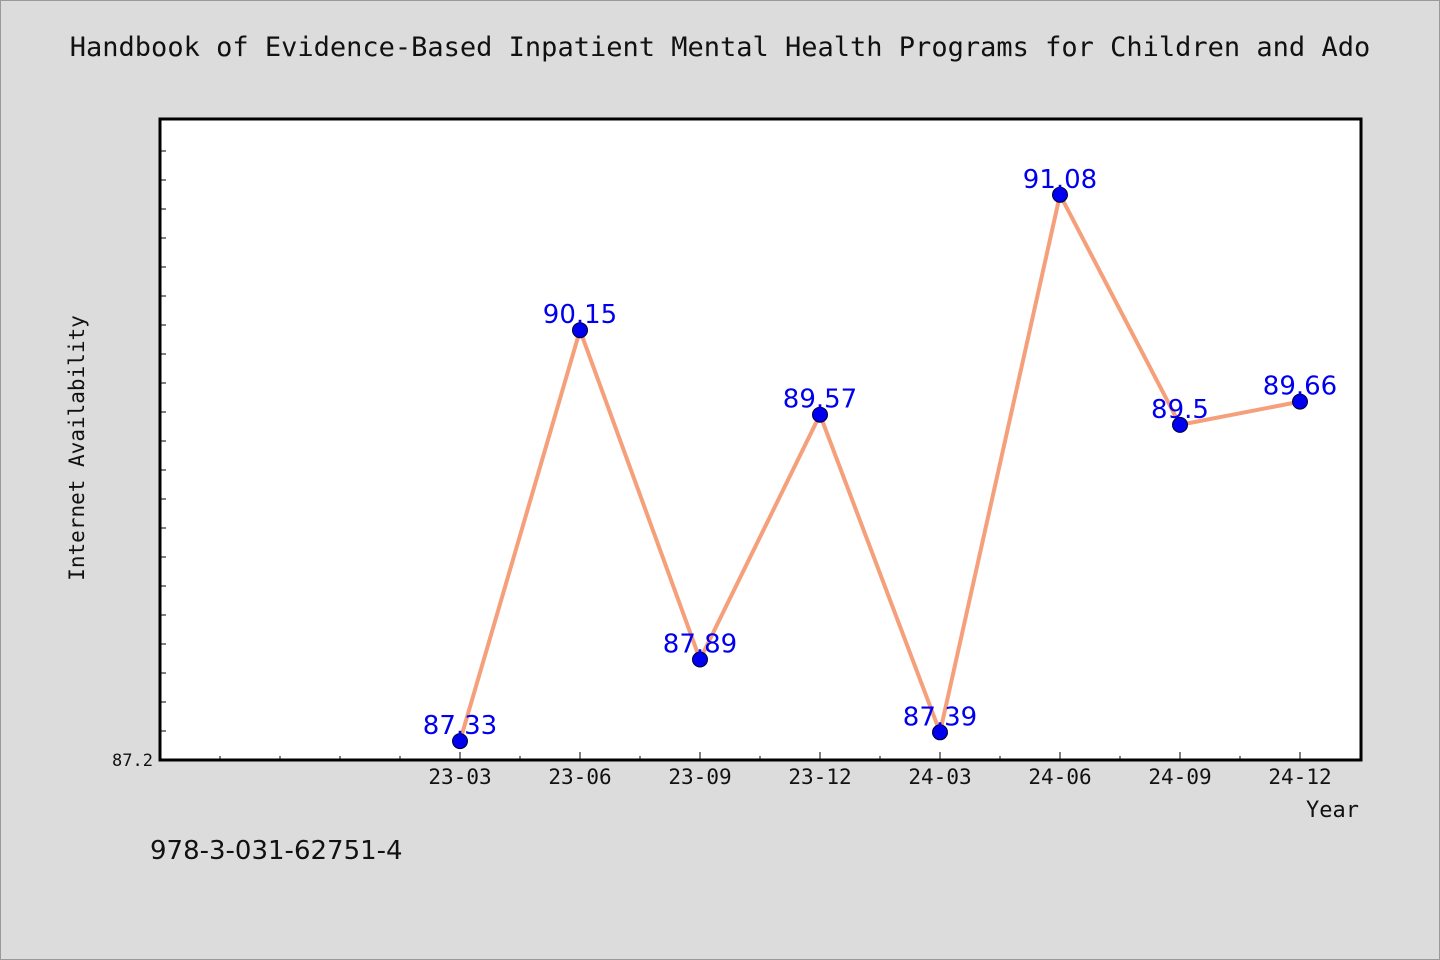 The width and height of the screenshot is (1440, 960). What do you see at coordinates (699, 777) in the screenshot?
I see `x-tick-label: 23-09` at bounding box center [699, 777].